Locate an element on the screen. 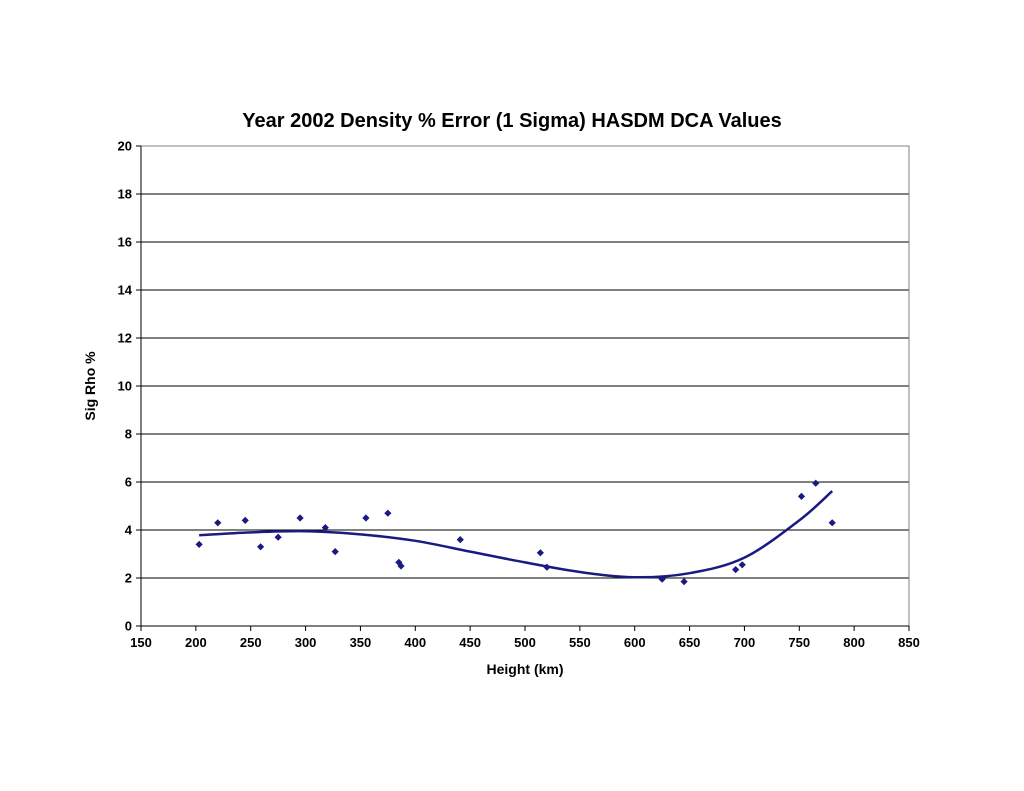 Image resolution: width=1024 pixels, height=791 pixels. x-tick-label: 200 is located at coordinates (196, 642).